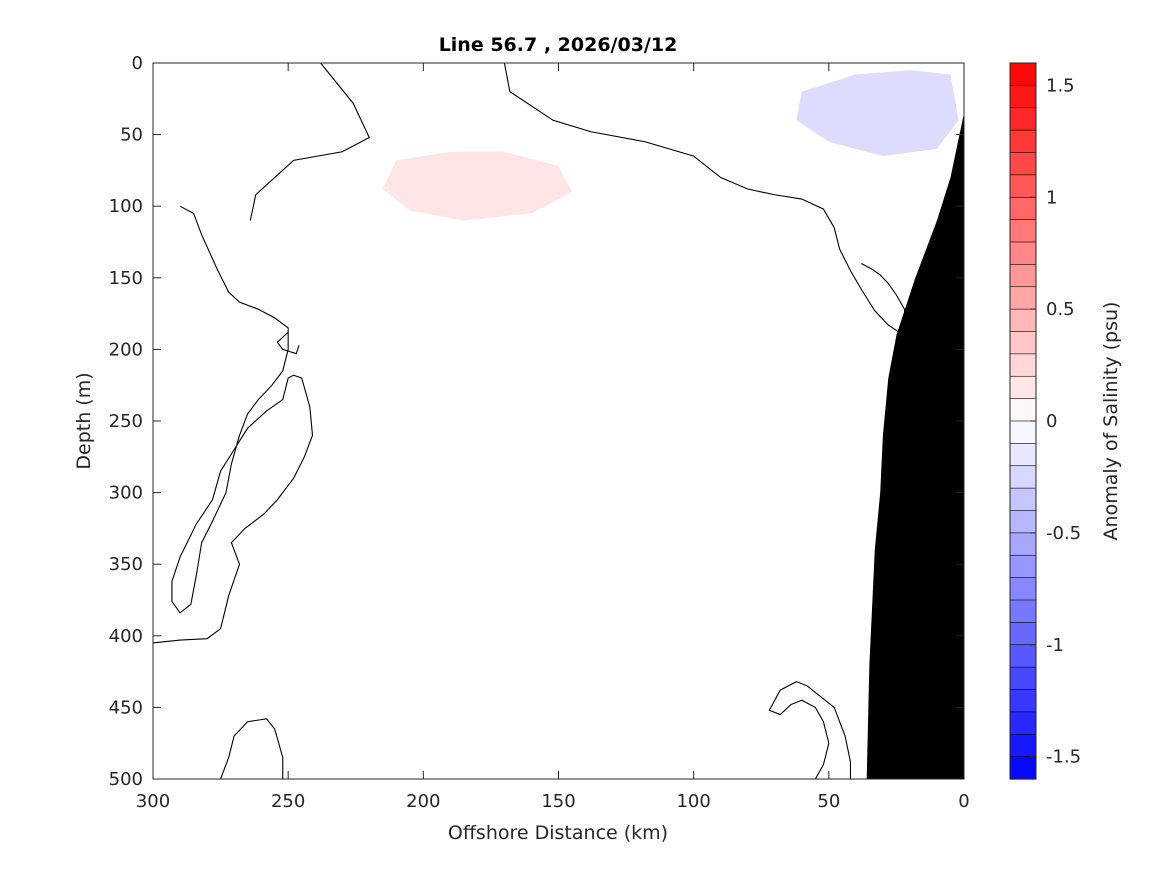  I want to click on y-tick-label: 500, so click(126, 779).